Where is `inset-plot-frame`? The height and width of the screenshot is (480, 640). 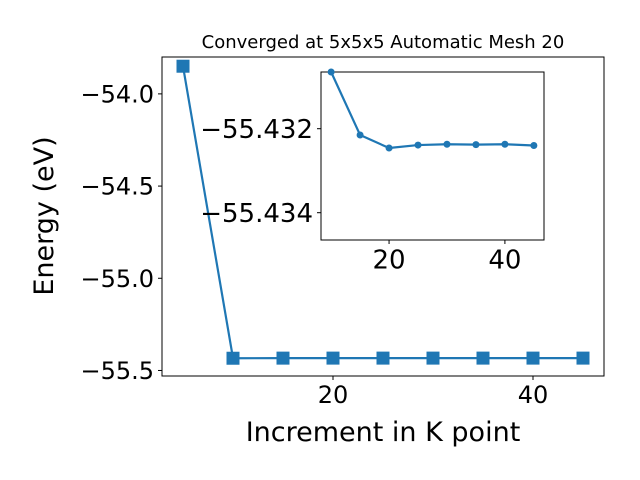 inset-plot-frame is located at coordinates (432, 156).